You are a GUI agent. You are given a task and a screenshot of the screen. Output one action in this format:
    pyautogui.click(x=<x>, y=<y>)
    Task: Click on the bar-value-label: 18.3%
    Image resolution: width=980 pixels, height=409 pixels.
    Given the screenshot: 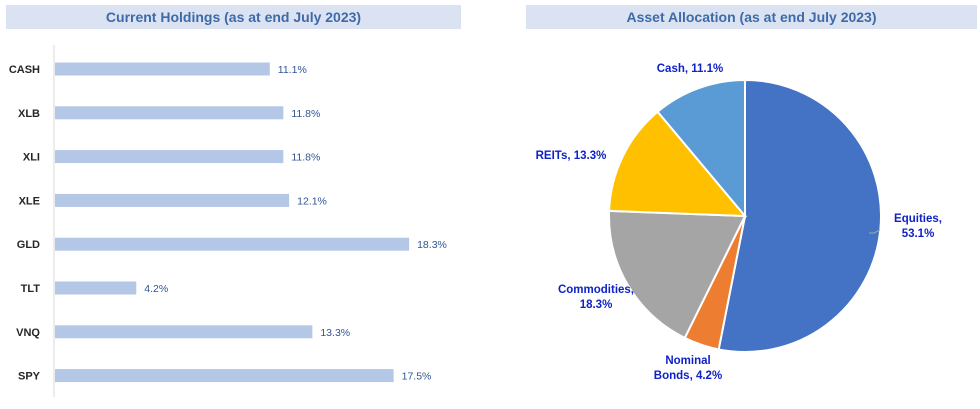 What is the action you would take?
    pyautogui.click(x=432, y=245)
    